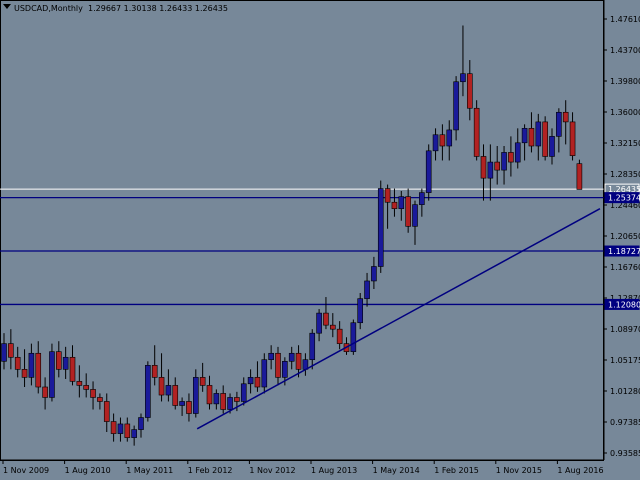 The width and height of the screenshot is (640, 480). Describe the element at coordinates (625, 143) in the screenshot. I see `price-tick-label: 1.32150` at that location.